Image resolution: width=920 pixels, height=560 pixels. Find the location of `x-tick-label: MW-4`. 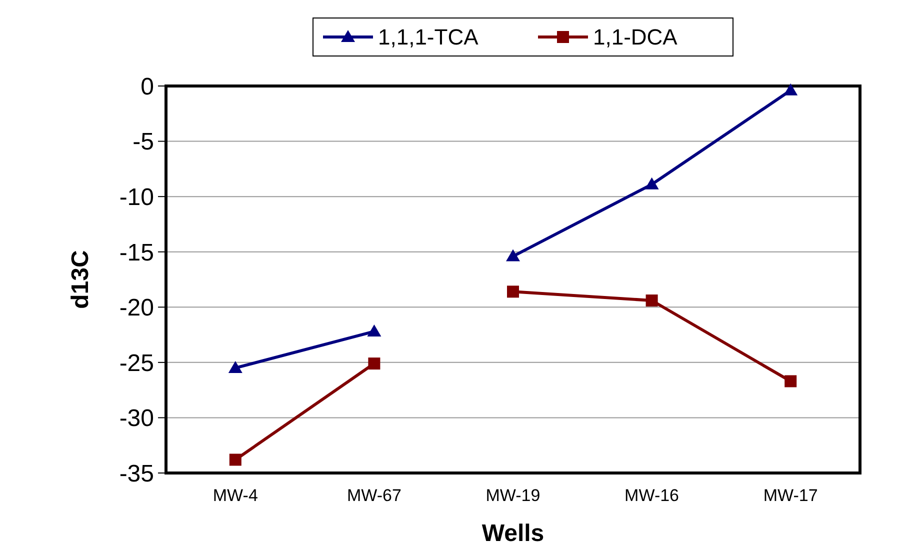

x-tick-label: MW-4 is located at coordinates (235, 495).